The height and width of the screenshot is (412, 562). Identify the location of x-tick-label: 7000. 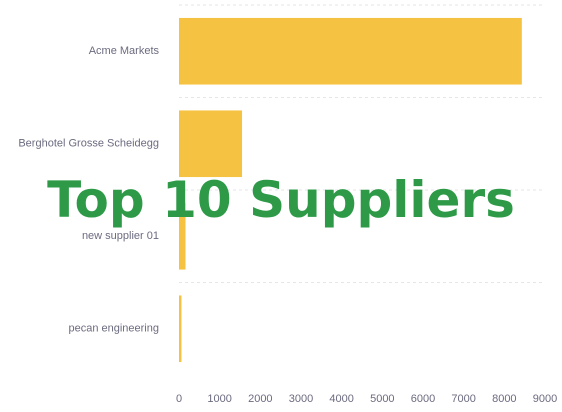
(463, 399).